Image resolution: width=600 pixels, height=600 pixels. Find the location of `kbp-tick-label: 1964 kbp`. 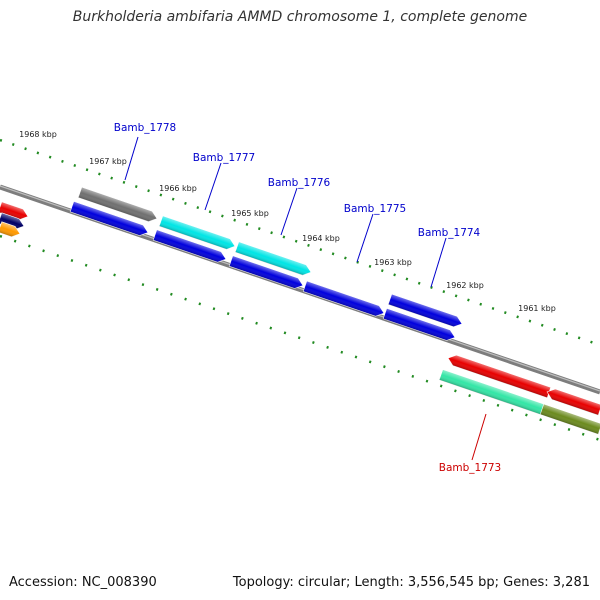

kbp-tick-label: 1964 kbp is located at coordinates (321, 238).